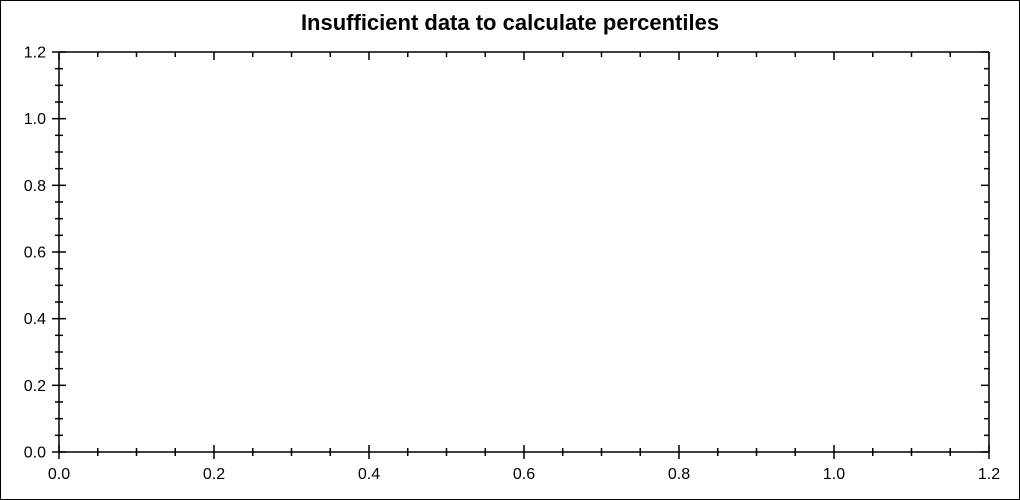 The height and width of the screenshot is (500, 1020). What do you see at coordinates (989, 474) in the screenshot?
I see `x-tick-label: 1.2` at bounding box center [989, 474].